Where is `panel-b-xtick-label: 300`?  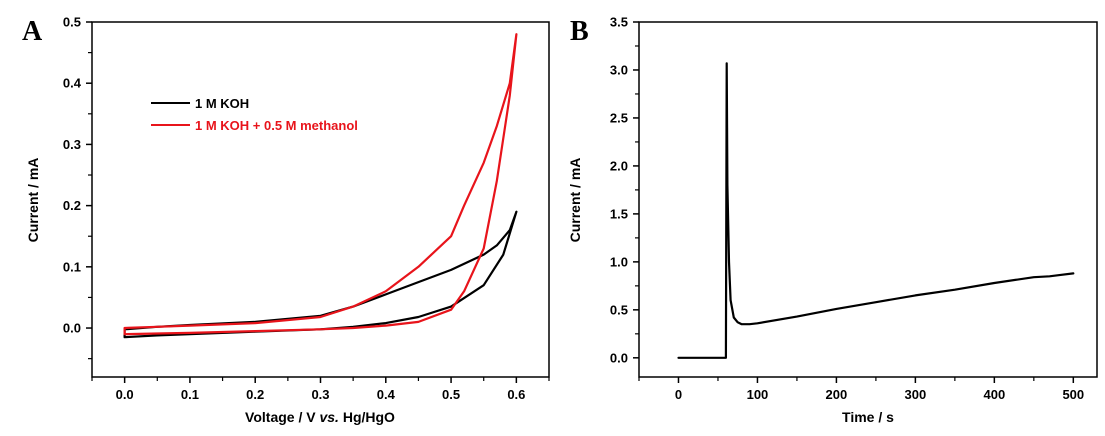 panel-b-xtick-label: 300 is located at coordinates (916, 394).